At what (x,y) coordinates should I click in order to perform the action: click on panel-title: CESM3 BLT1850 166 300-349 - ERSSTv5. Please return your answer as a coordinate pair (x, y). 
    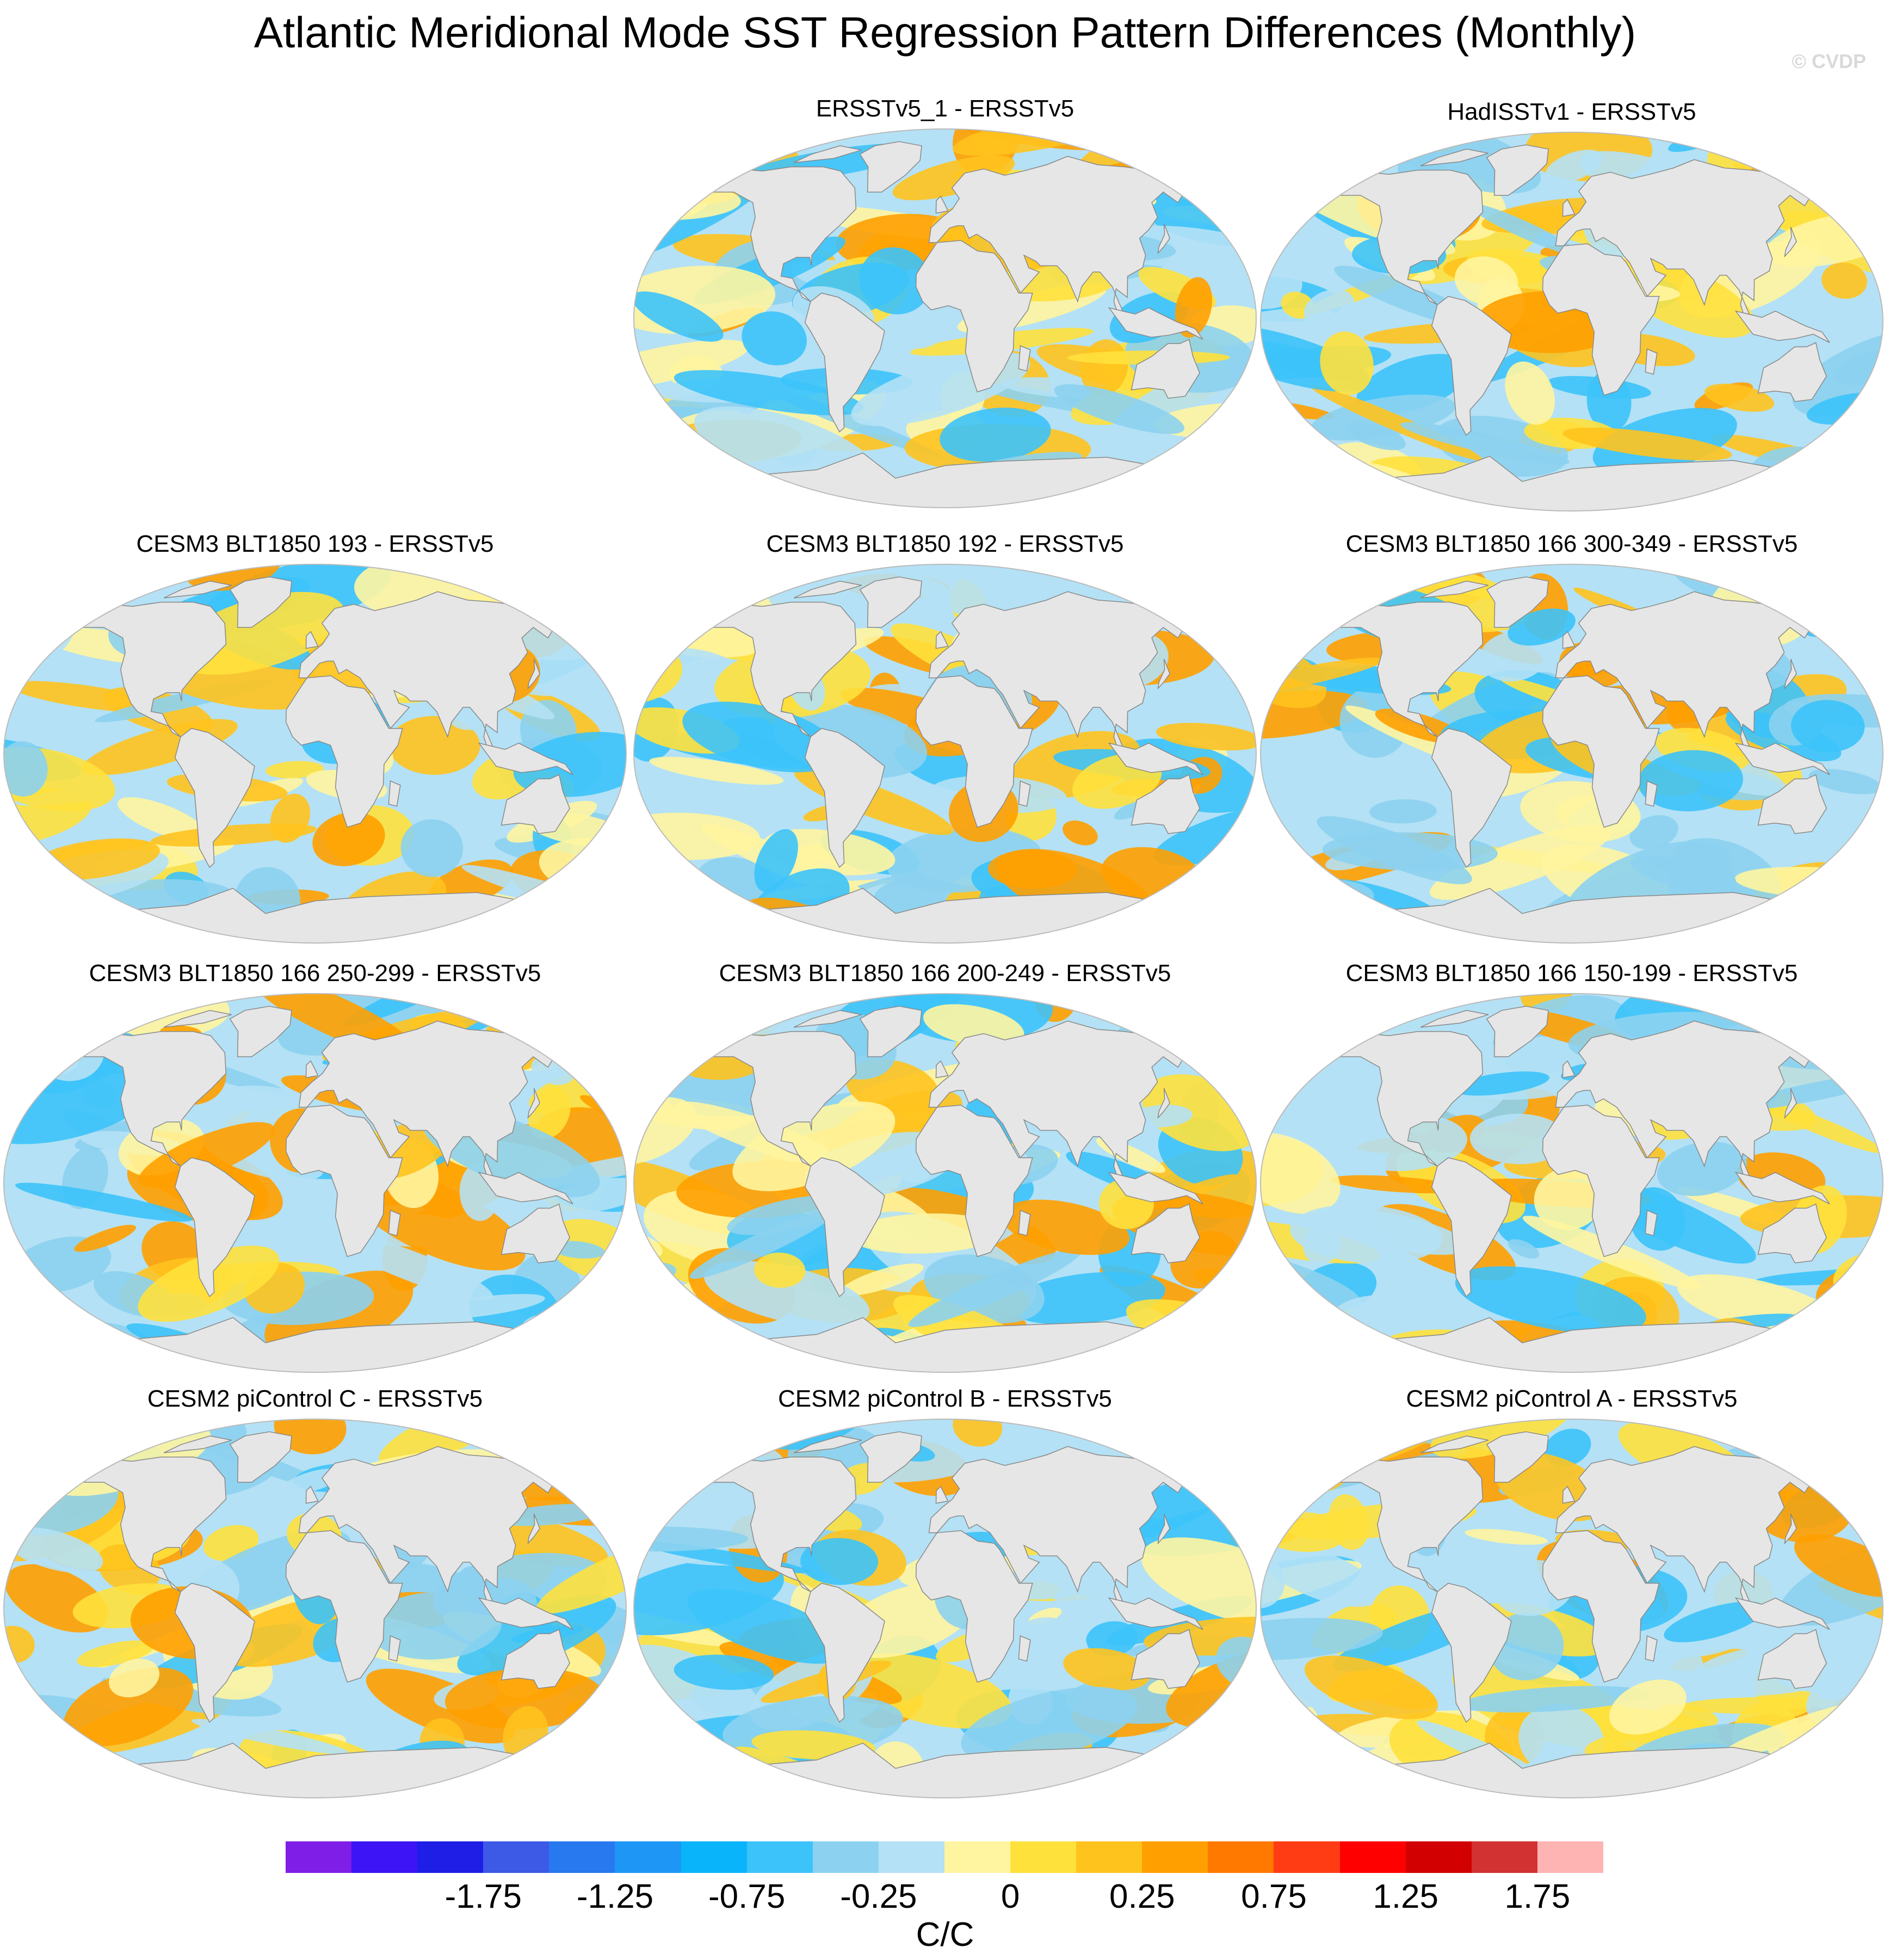
    Looking at the image, I should click on (1571, 544).